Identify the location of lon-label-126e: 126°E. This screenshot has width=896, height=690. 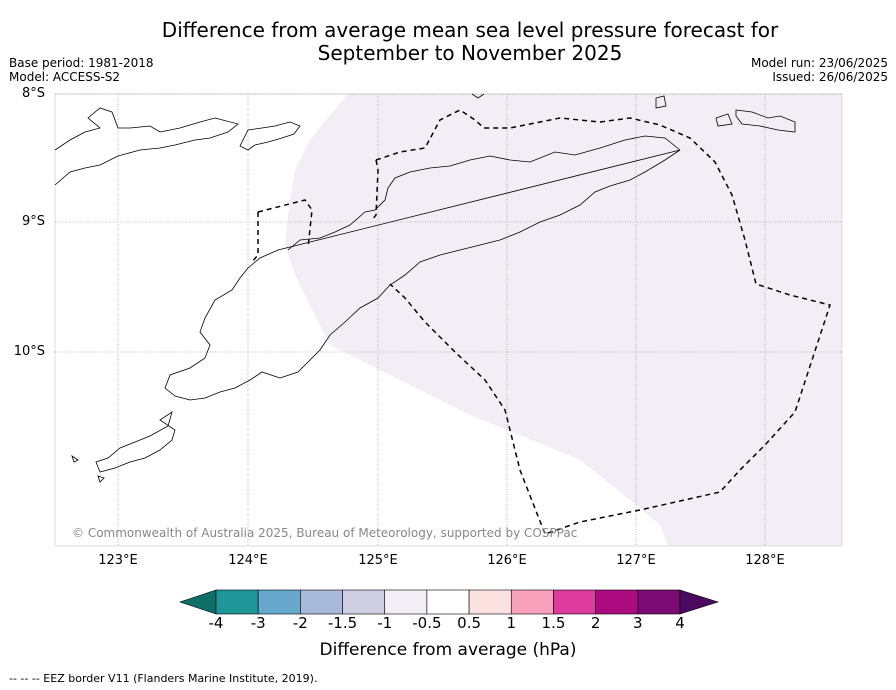
(507, 560).